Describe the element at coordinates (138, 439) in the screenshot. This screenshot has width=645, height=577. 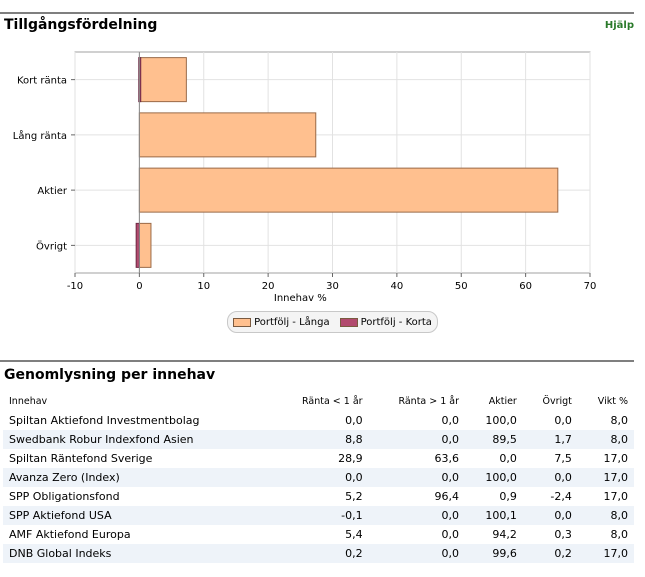
I see `holding-name: Swedbank Robur Indexfond Asien` at that location.